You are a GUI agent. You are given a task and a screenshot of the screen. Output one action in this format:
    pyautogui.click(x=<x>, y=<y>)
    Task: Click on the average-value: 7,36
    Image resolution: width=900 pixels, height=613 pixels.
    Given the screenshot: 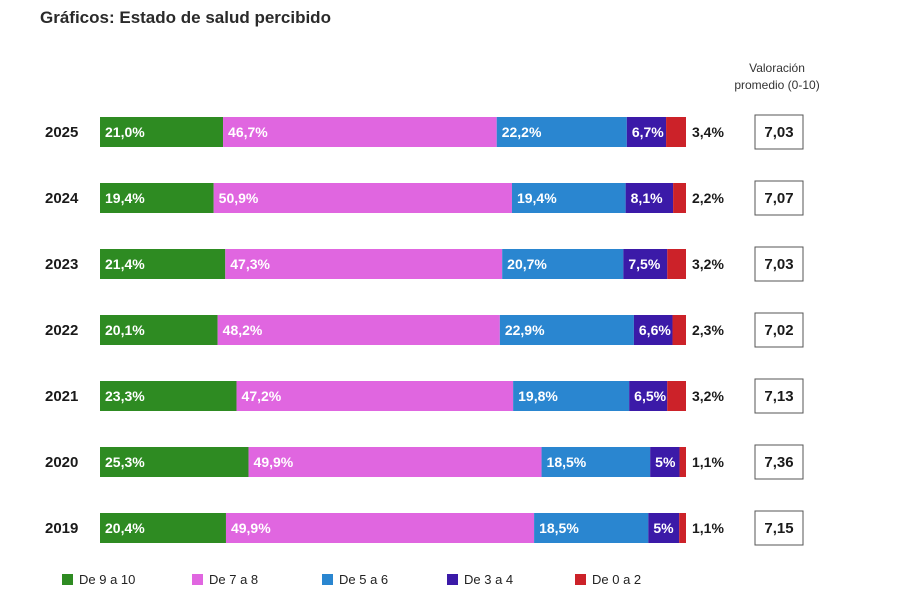 What is the action you would take?
    pyautogui.click(x=778, y=462)
    